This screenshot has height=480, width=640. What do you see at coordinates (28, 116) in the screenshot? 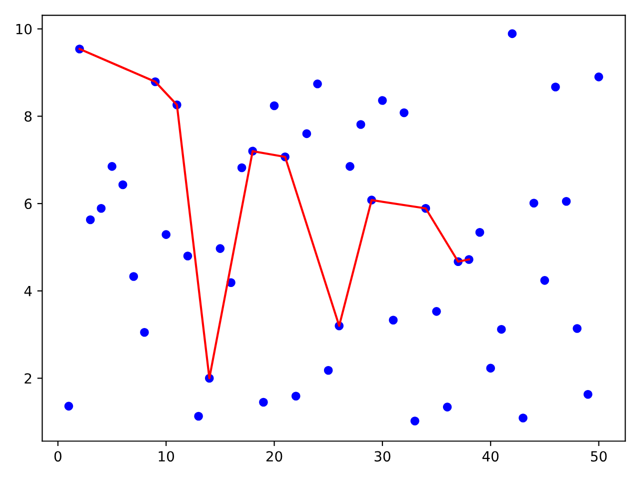
I see `y-tick-label: 8` at bounding box center [28, 116].